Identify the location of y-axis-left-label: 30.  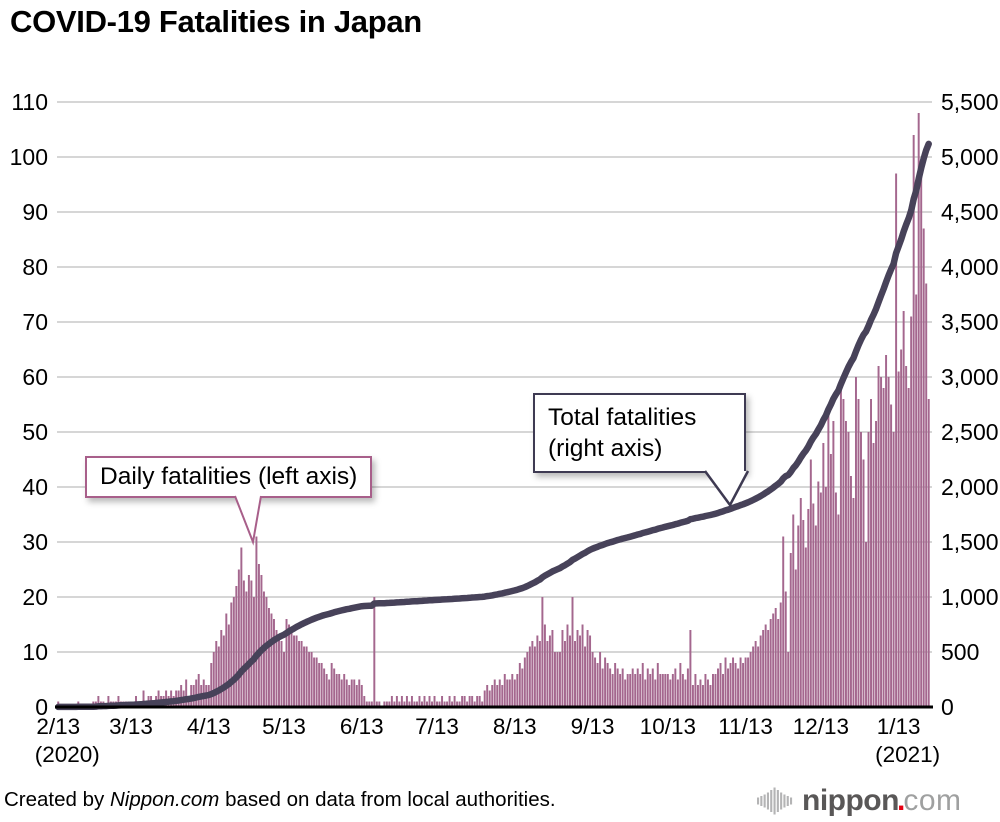
(35, 542).